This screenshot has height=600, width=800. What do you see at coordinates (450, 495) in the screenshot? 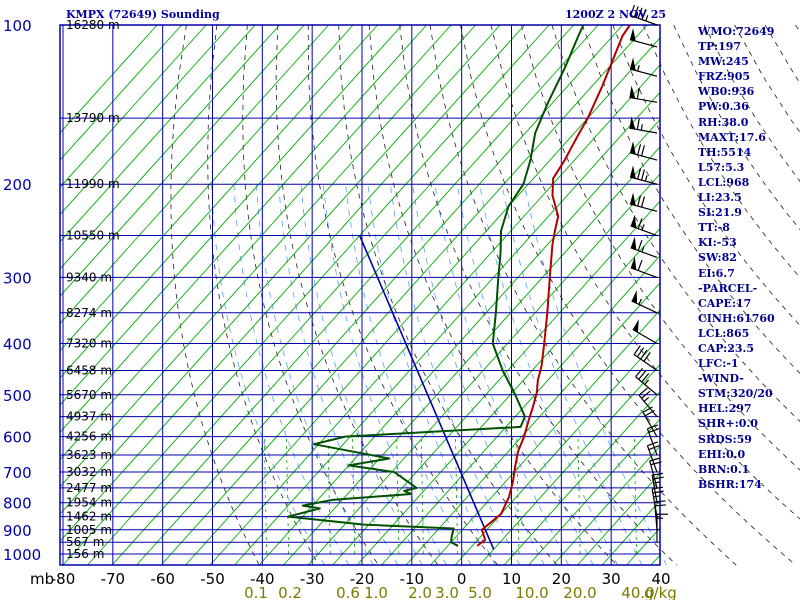
I see `mixing-ratio-lines` at bounding box center [450, 495].